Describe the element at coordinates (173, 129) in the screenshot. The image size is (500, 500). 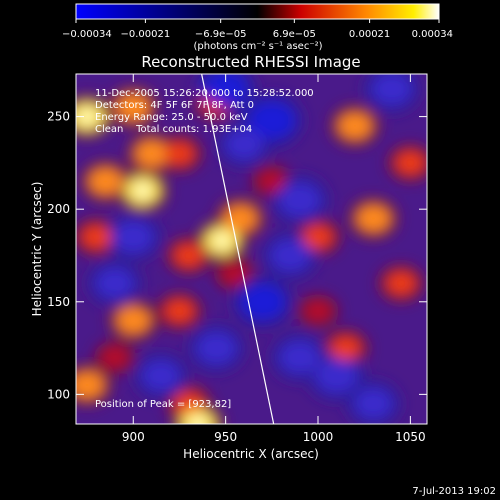
I see `annotation-clean: Clean Total counts: 1.93E+04` at that location.